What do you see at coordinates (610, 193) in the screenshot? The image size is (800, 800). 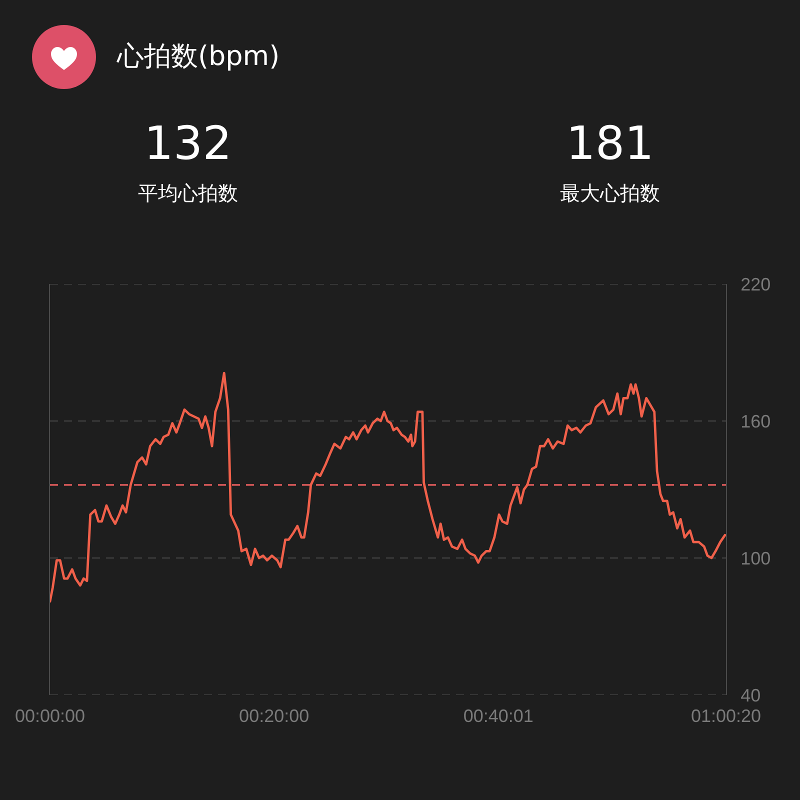 I see `text: 最大心拍数` at bounding box center [610, 193].